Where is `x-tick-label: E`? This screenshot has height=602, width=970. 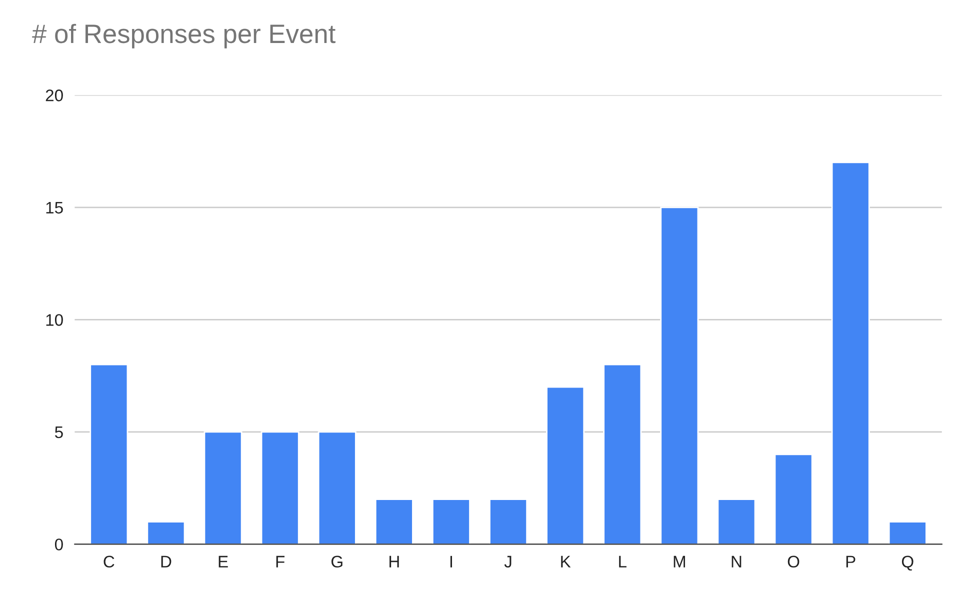
x-tick-label: E is located at coordinates (223, 562).